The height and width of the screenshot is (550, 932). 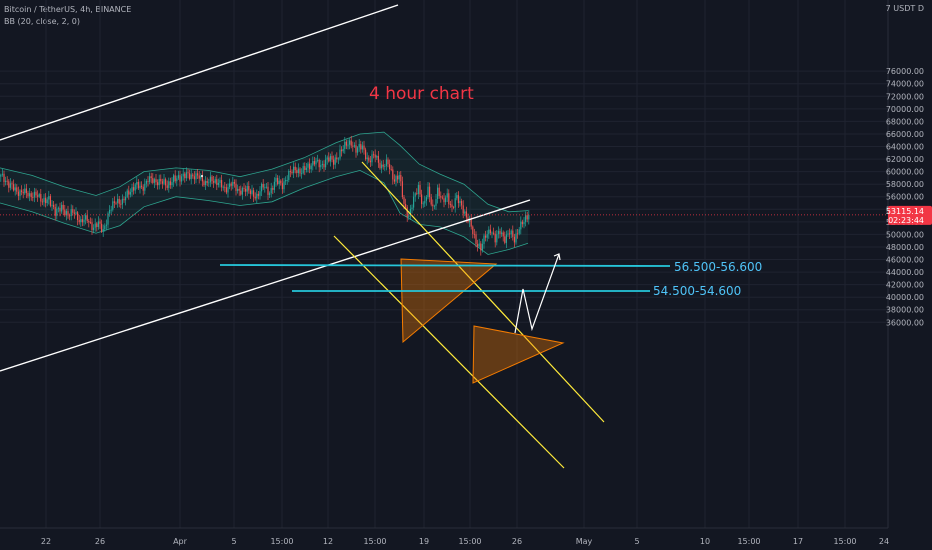 I want to click on time-tick-label: 26, so click(x=517, y=541).